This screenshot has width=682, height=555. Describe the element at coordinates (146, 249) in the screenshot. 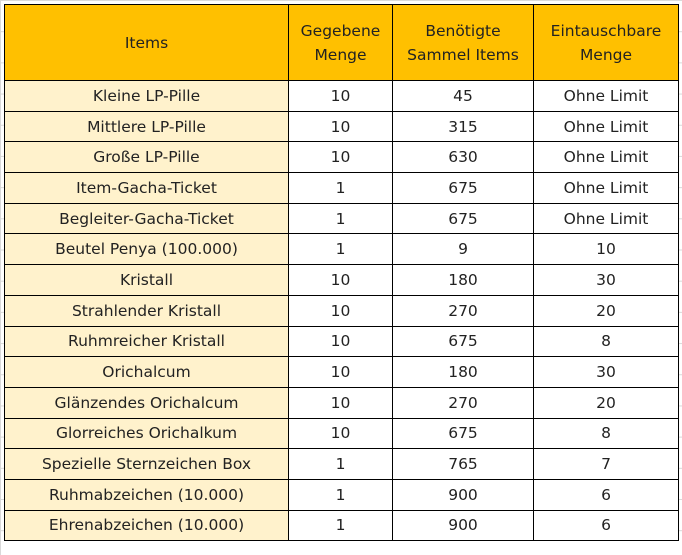

I see `item-name-cell: Beutel Penya (100.000)` at that location.